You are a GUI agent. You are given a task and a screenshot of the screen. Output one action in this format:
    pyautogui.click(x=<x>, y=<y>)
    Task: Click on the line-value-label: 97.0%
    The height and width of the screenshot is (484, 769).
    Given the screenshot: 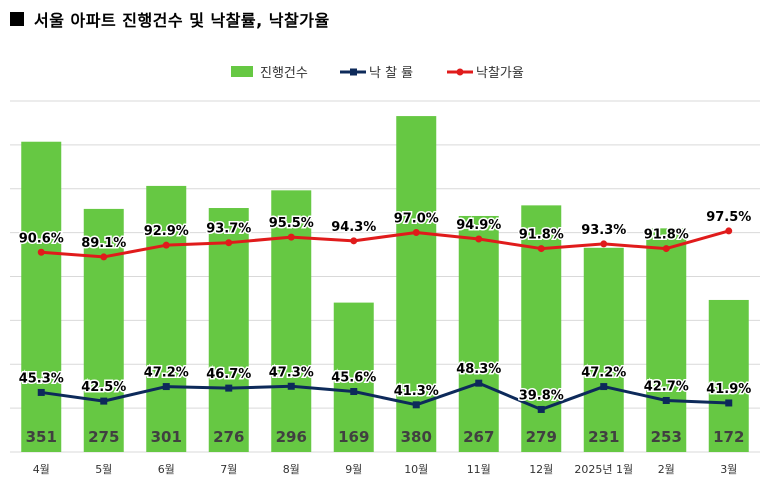 What is the action you would take?
    pyautogui.click(x=416, y=218)
    